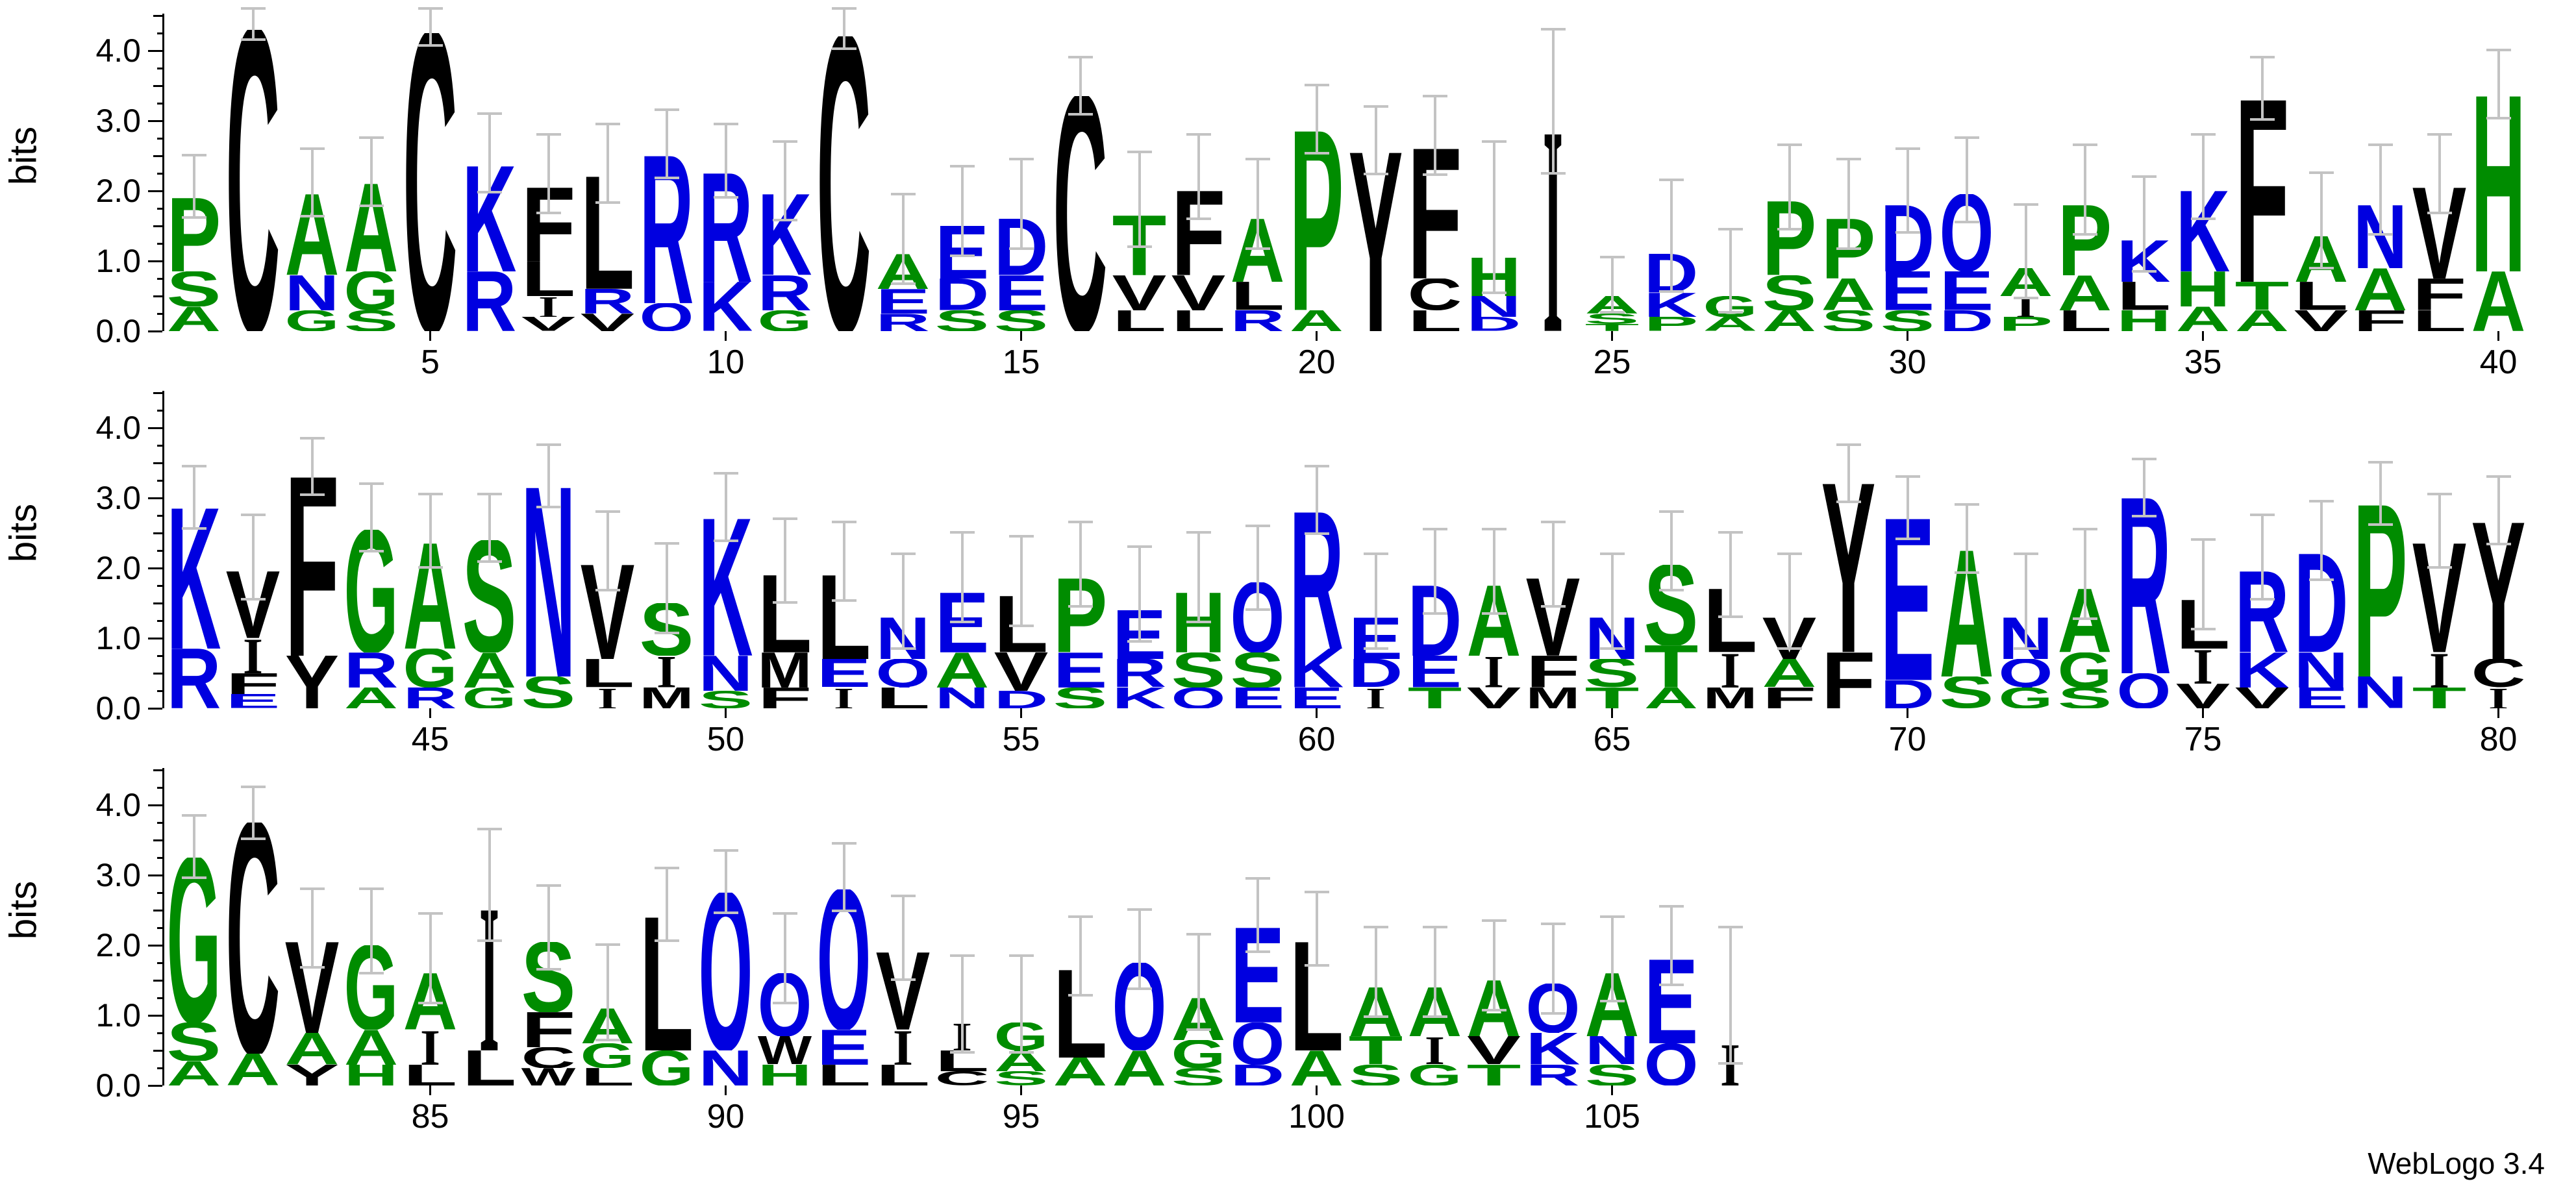 This screenshot has height=1190, width=2576. Describe the element at coordinates (2380, 320) in the screenshot. I see `logo-letter-F: F` at that location.